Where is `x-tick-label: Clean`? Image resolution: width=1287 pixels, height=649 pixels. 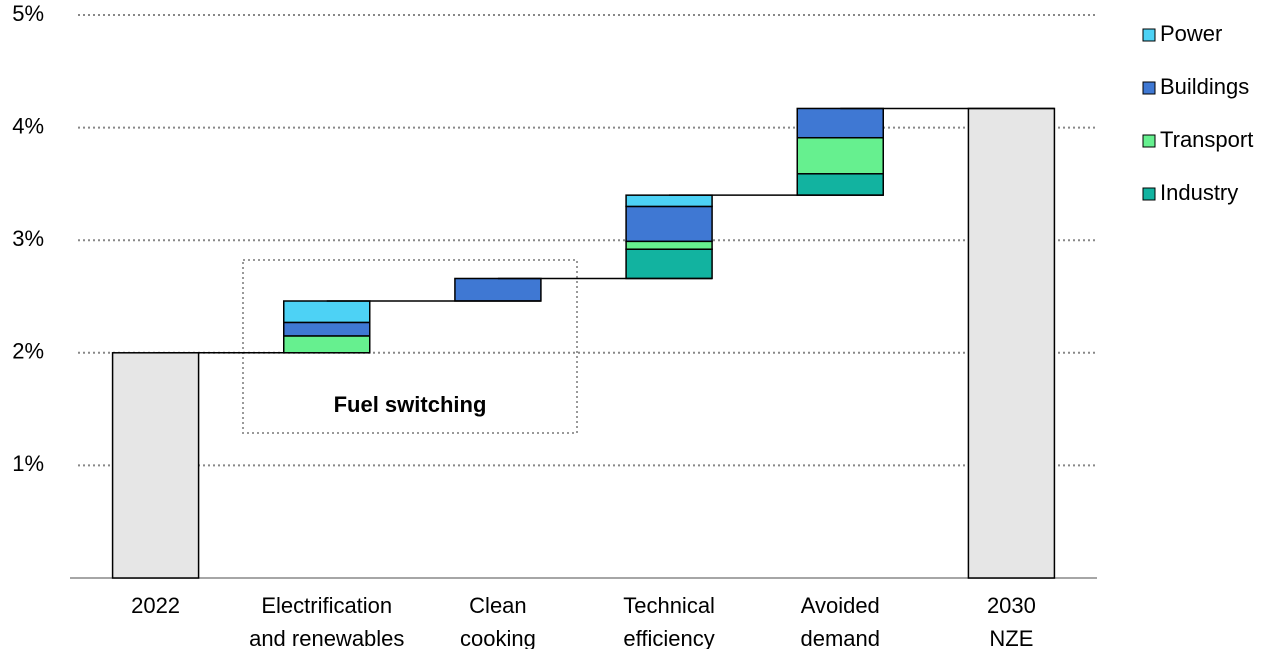 x-tick-label: Clean is located at coordinates (497, 605).